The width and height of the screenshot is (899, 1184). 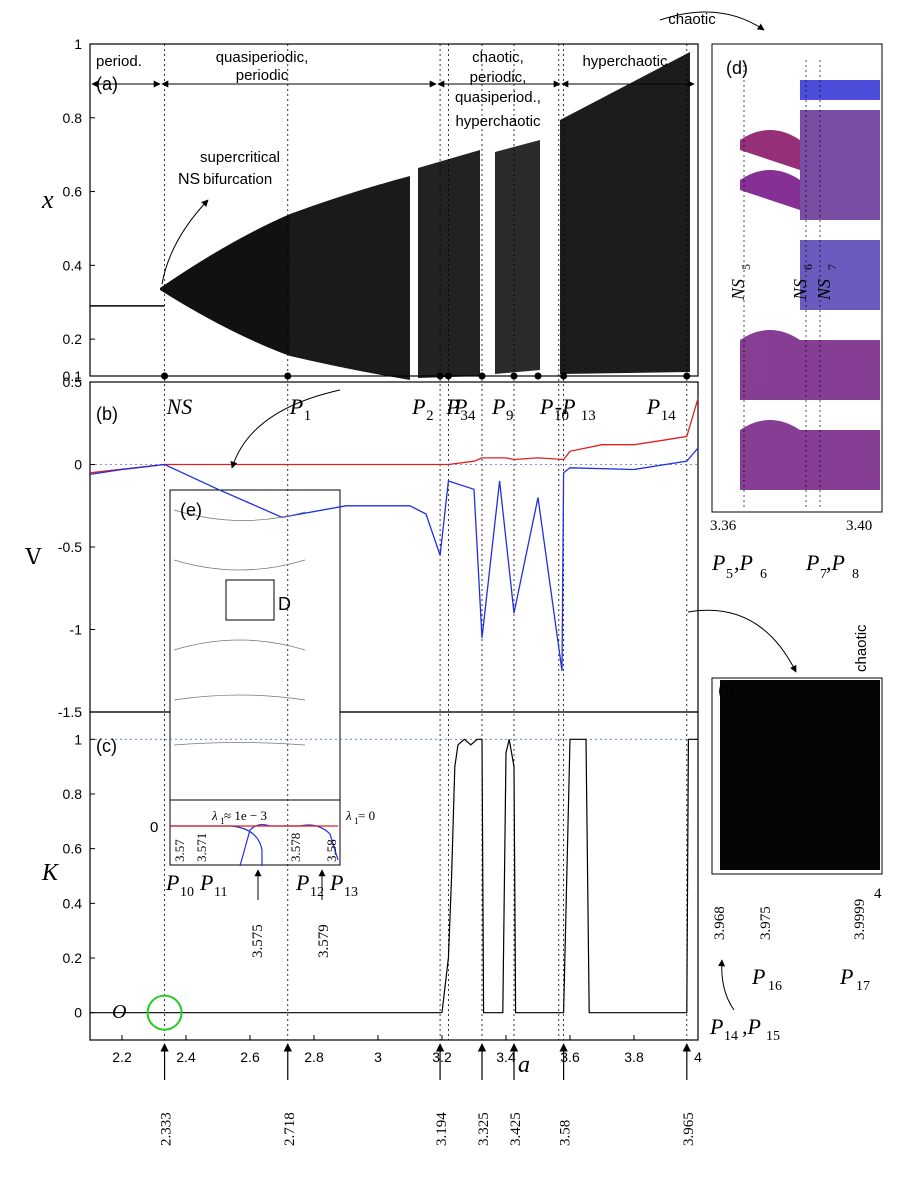 What do you see at coordinates (720, 923) in the screenshot?
I see `f-xtick: 3.968` at bounding box center [720, 923].